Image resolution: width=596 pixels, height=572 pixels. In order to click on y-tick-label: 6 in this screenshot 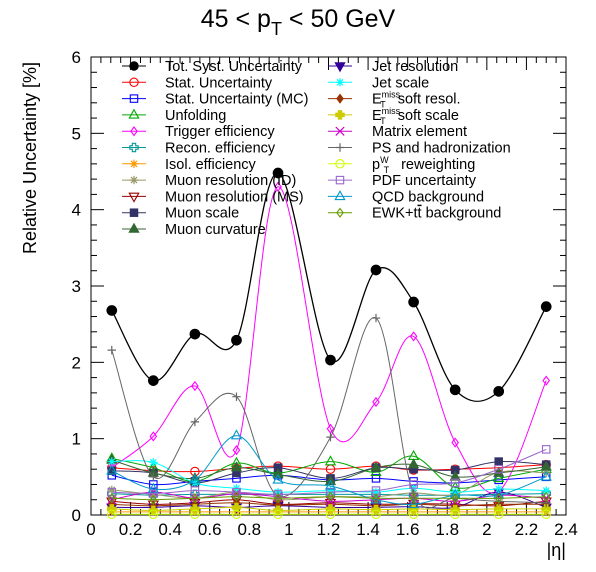, I will do `click(76, 57)`.